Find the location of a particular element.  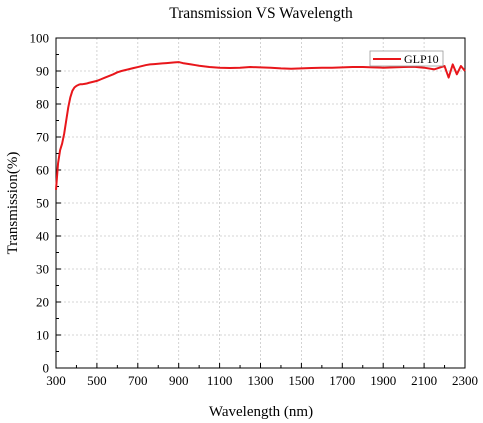

y-tick-label: 90 is located at coordinates (42, 71).